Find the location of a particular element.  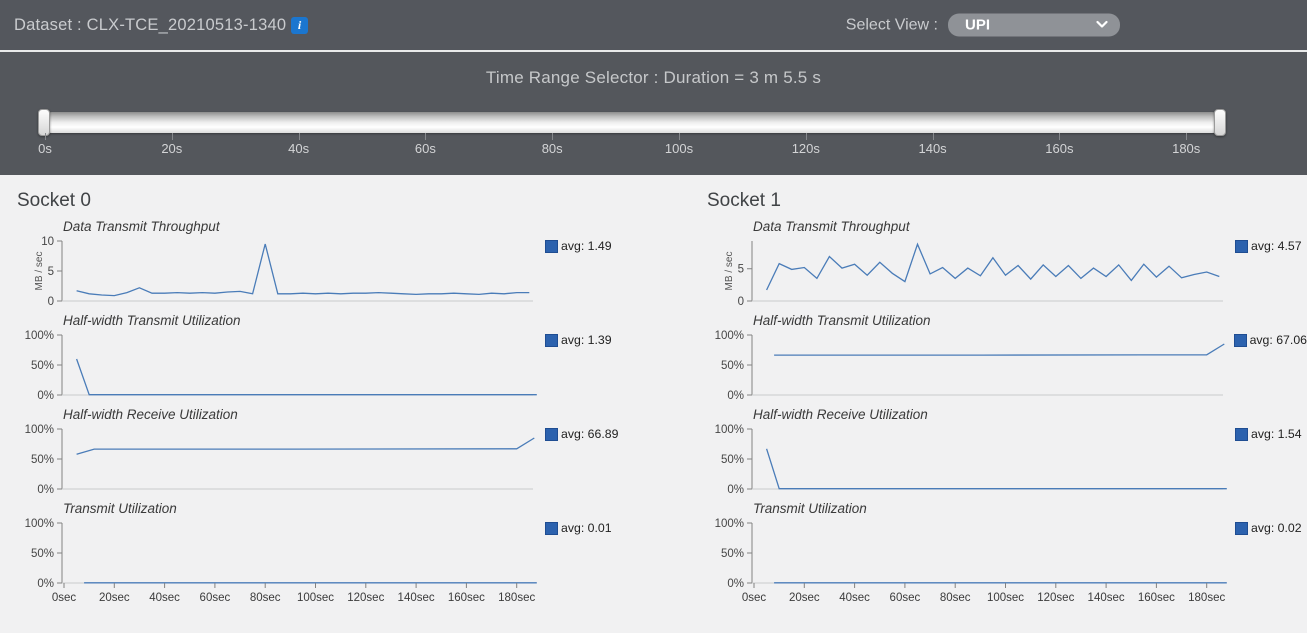

legend: avg: 1.49 is located at coordinates (578, 246).